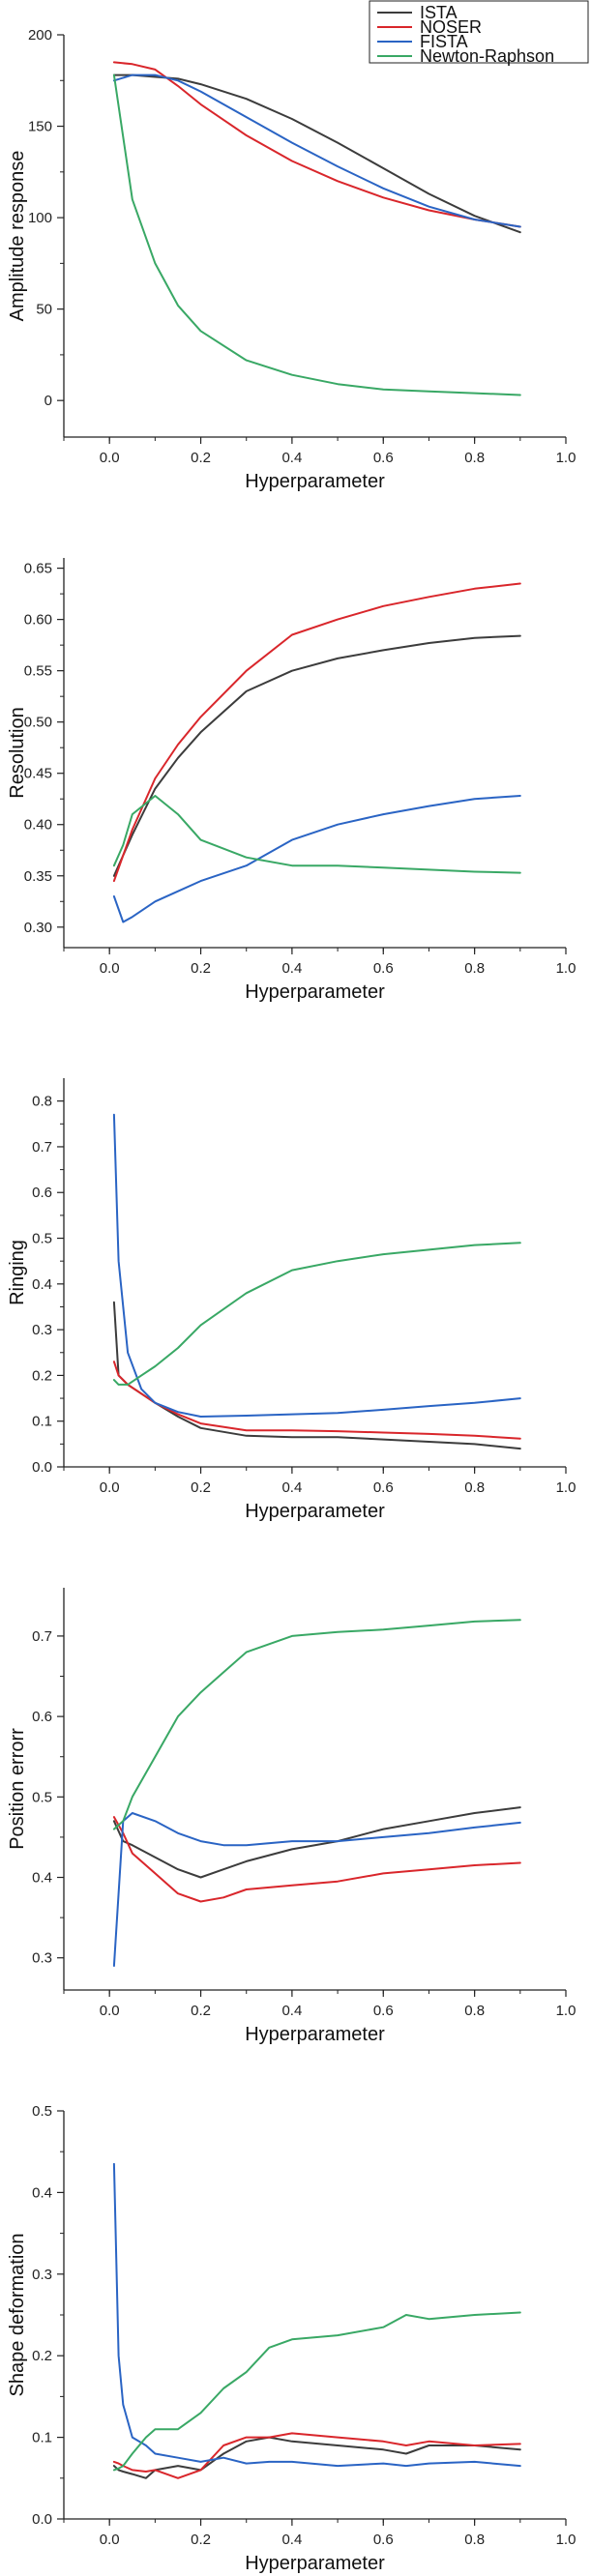  What do you see at coordinates (17, 2314) in the screenshot?
I see `y-axis-title: Shape deformation` at bounding box center [17, 2314].